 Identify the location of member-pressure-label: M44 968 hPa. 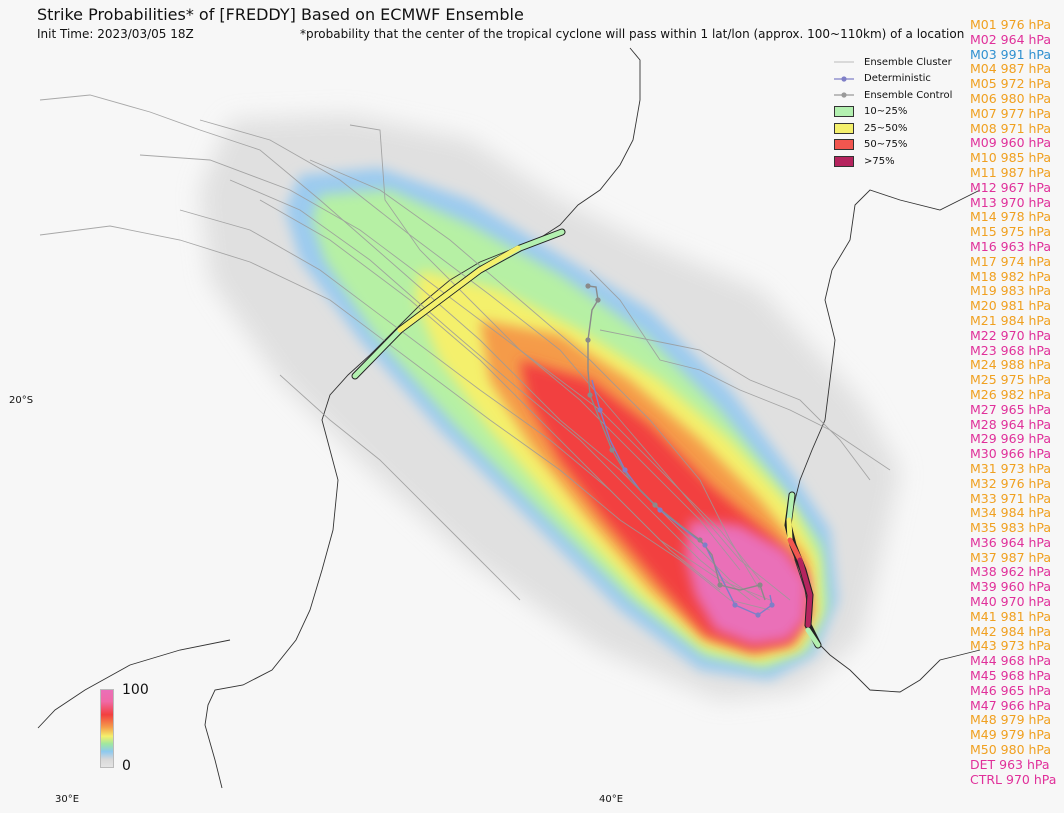
(1011, 661).